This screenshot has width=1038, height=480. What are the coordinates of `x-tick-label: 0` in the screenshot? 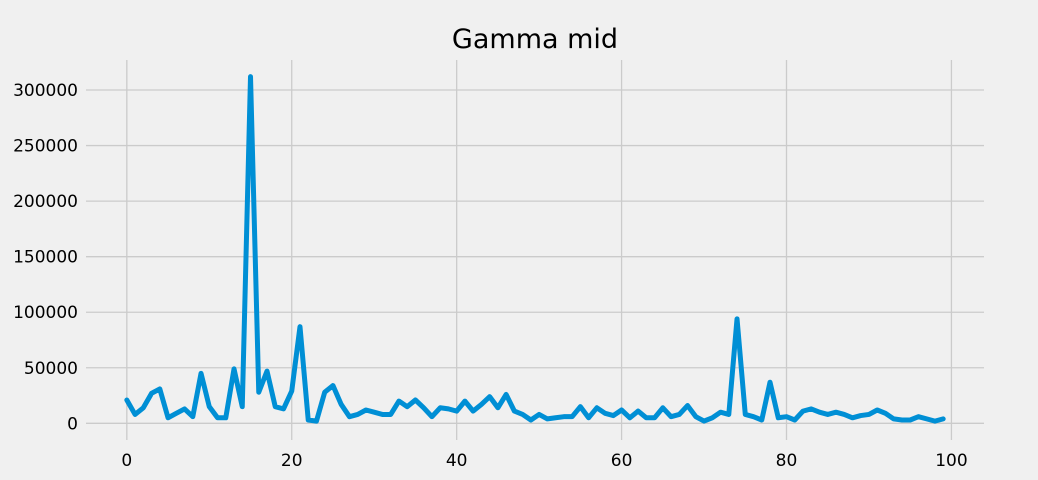 It's located at (126, 461).